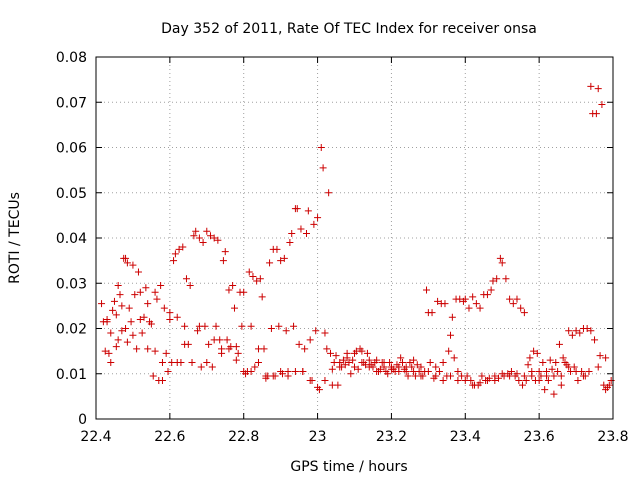 The height and width of the screenshot is (480, 640). Describe the element at coordinates (15, 238) in the screenshot. I see `y-axis-label: ROTI / TECUs` at that location.